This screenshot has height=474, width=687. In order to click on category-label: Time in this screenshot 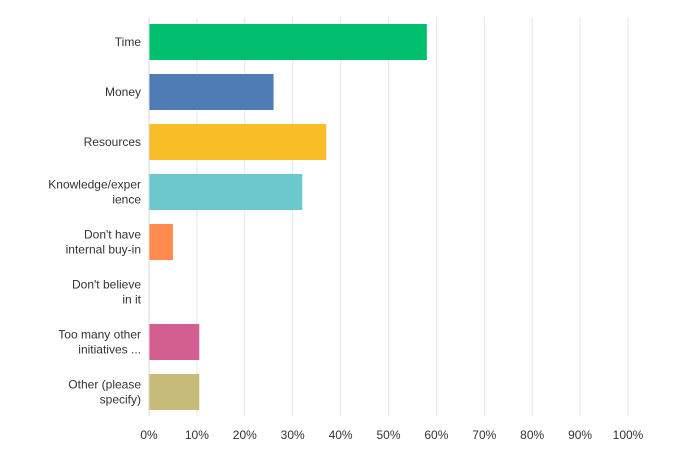, I will do `click(128, 42)`.